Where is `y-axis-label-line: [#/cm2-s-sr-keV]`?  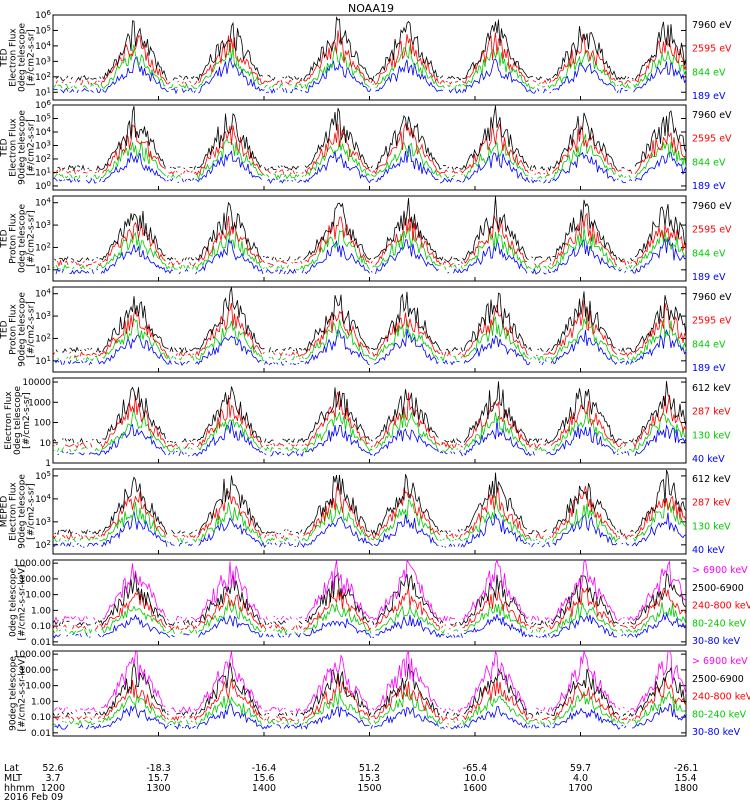
y-axis-label-line: [#/cm2-s-sr-keV] is located at coordinates (23, 603).